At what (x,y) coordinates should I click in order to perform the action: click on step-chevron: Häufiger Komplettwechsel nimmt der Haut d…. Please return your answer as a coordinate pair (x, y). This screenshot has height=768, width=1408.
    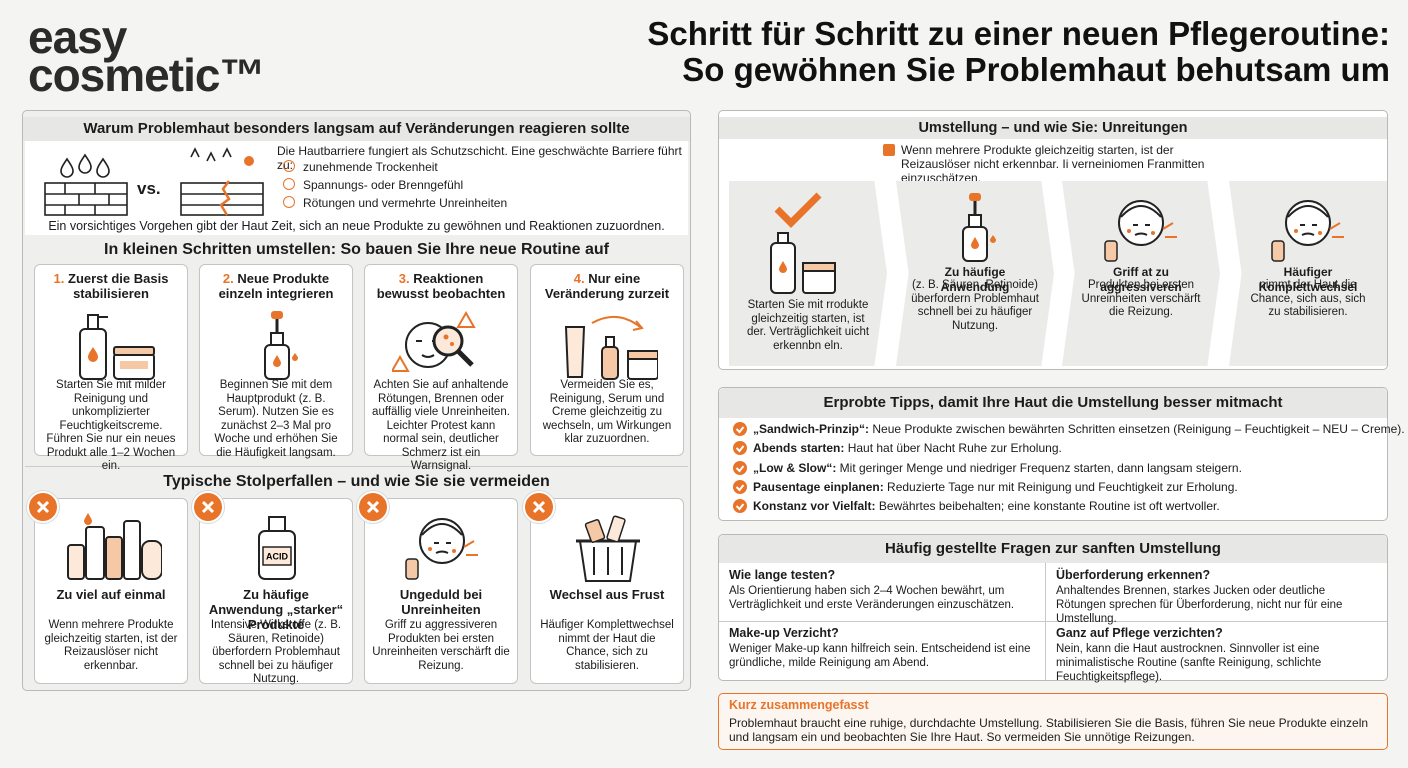
    Looking at the image, I should click on (1308, 273).